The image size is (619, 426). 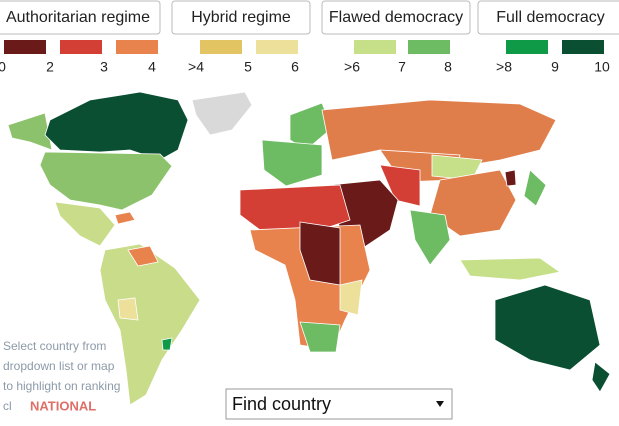 I want to click on tab-label: Hybrid regime, so click(x=241, y=17).